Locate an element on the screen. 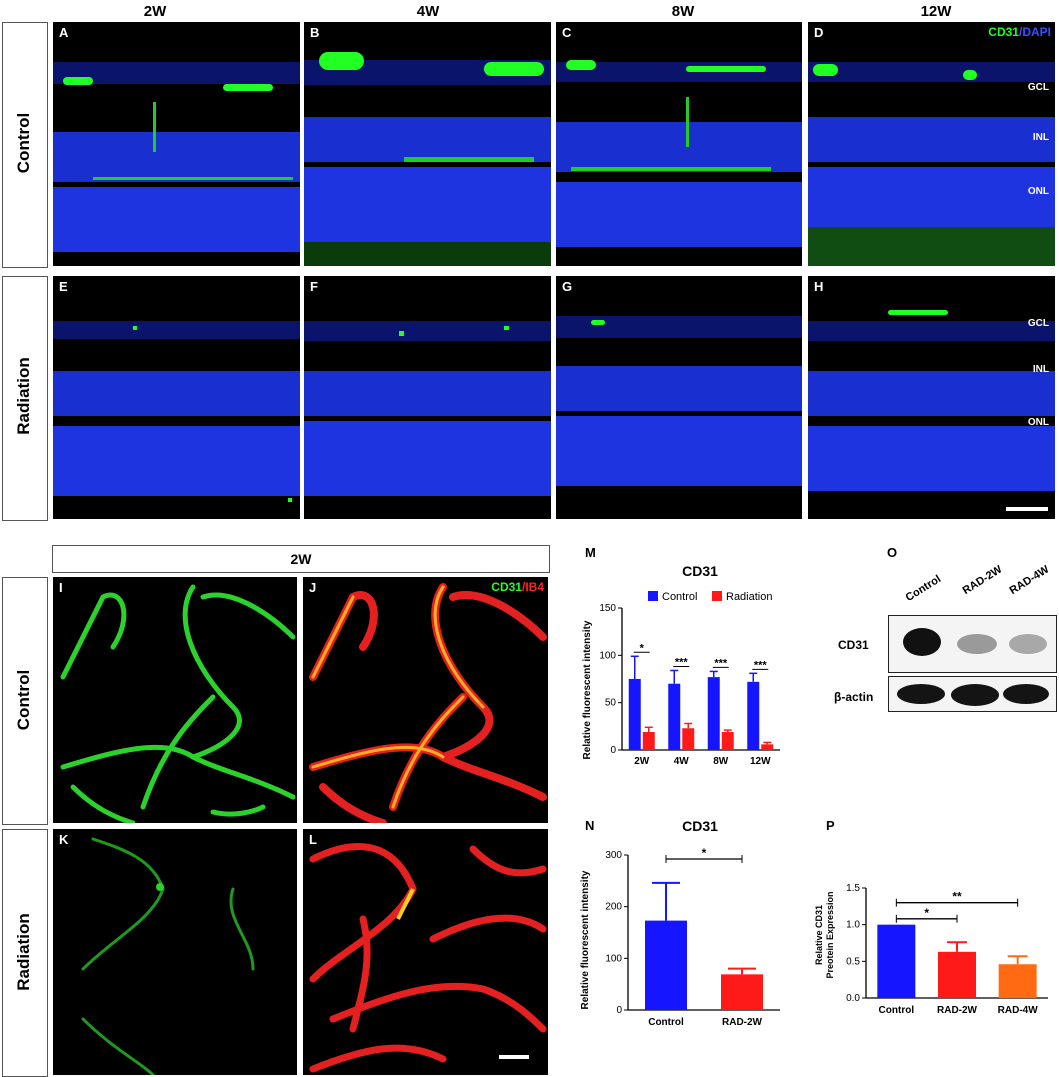 The image size is (1059, 1077). column-header-2w: 2W is located at coordinates (155, 11).